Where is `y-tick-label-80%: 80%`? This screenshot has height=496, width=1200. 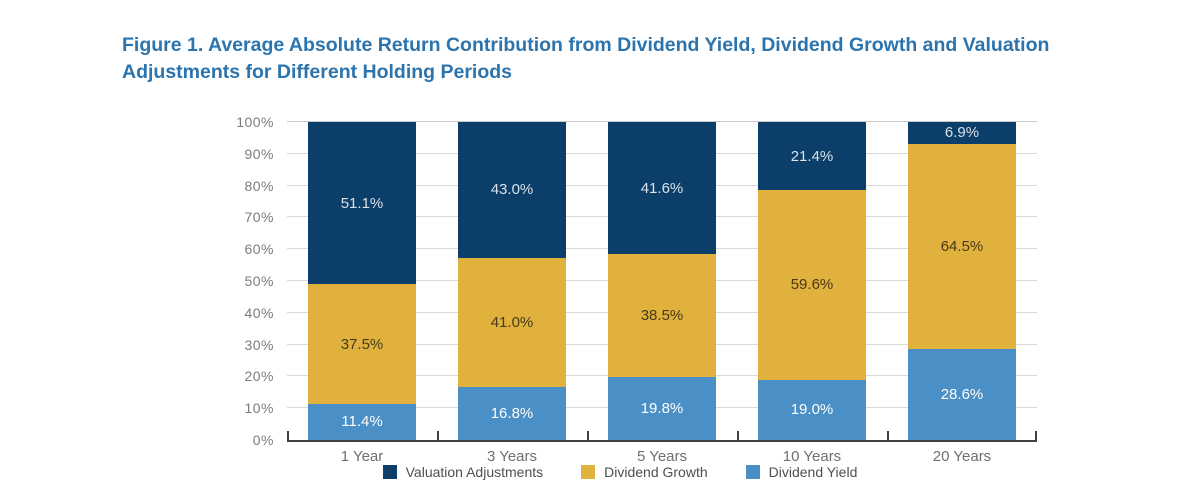 y-tick-label-80%: 80% is located at coordinates (259, 185).